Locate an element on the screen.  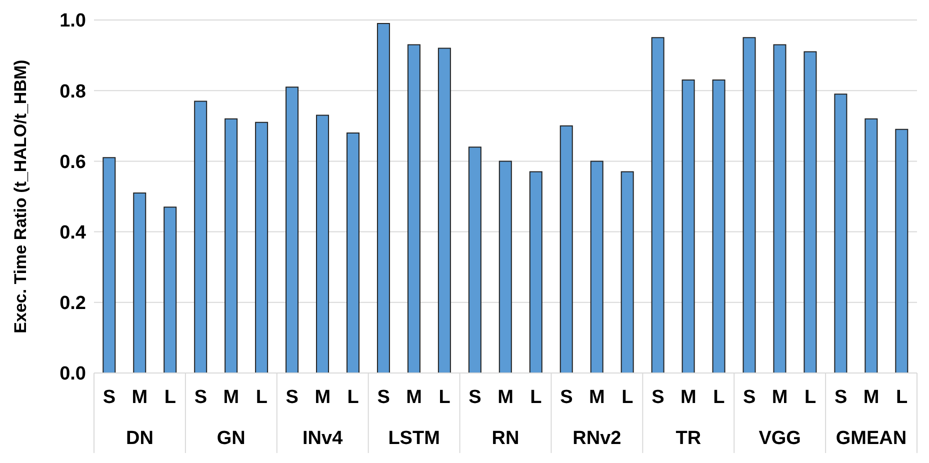
text: TR is located at coordinates (689, 438).